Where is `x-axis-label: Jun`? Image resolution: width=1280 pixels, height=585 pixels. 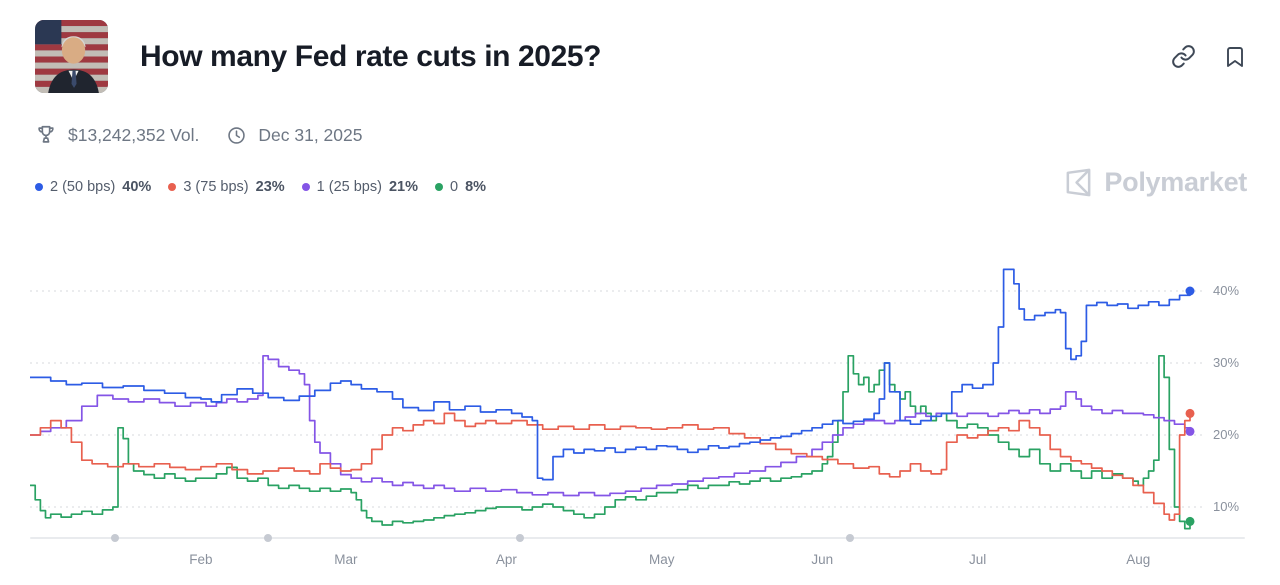 x-axis-label: Jun is located at coordinates (822, 559).